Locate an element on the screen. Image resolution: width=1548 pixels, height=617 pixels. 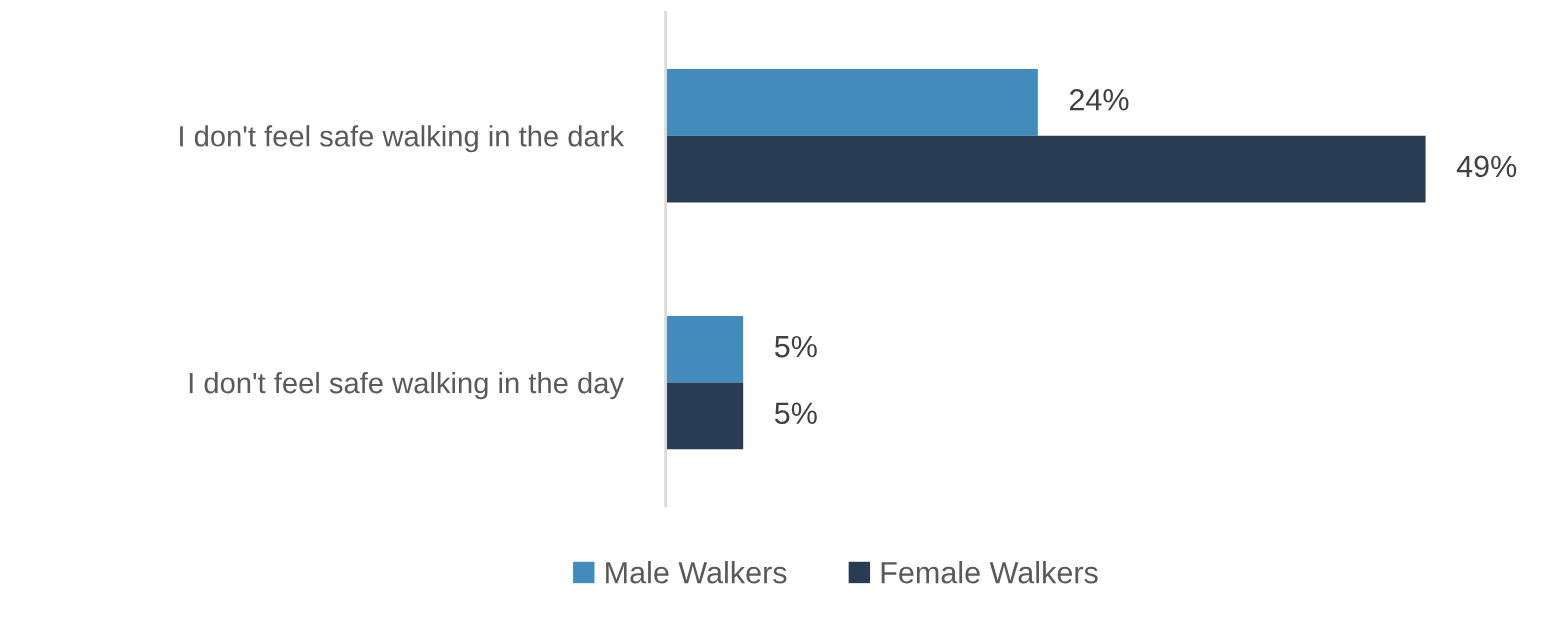
y-tick-label: I don't feel safe walking in the dark is located at coordinates (402, 139).